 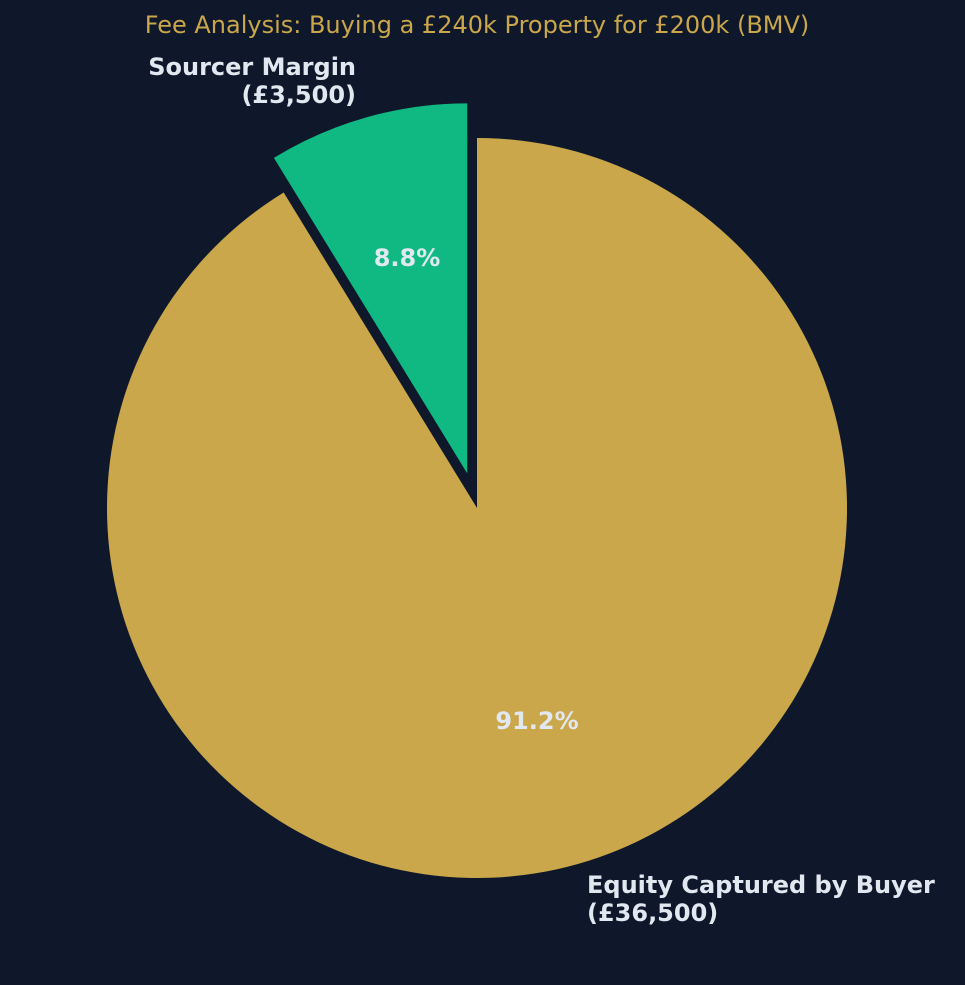 What do you see at coordinates (761, 885) in the screenshot?
I see `slice-label-equity-line1: Equity Captured by Buyer` at bounding box center [761, 885].